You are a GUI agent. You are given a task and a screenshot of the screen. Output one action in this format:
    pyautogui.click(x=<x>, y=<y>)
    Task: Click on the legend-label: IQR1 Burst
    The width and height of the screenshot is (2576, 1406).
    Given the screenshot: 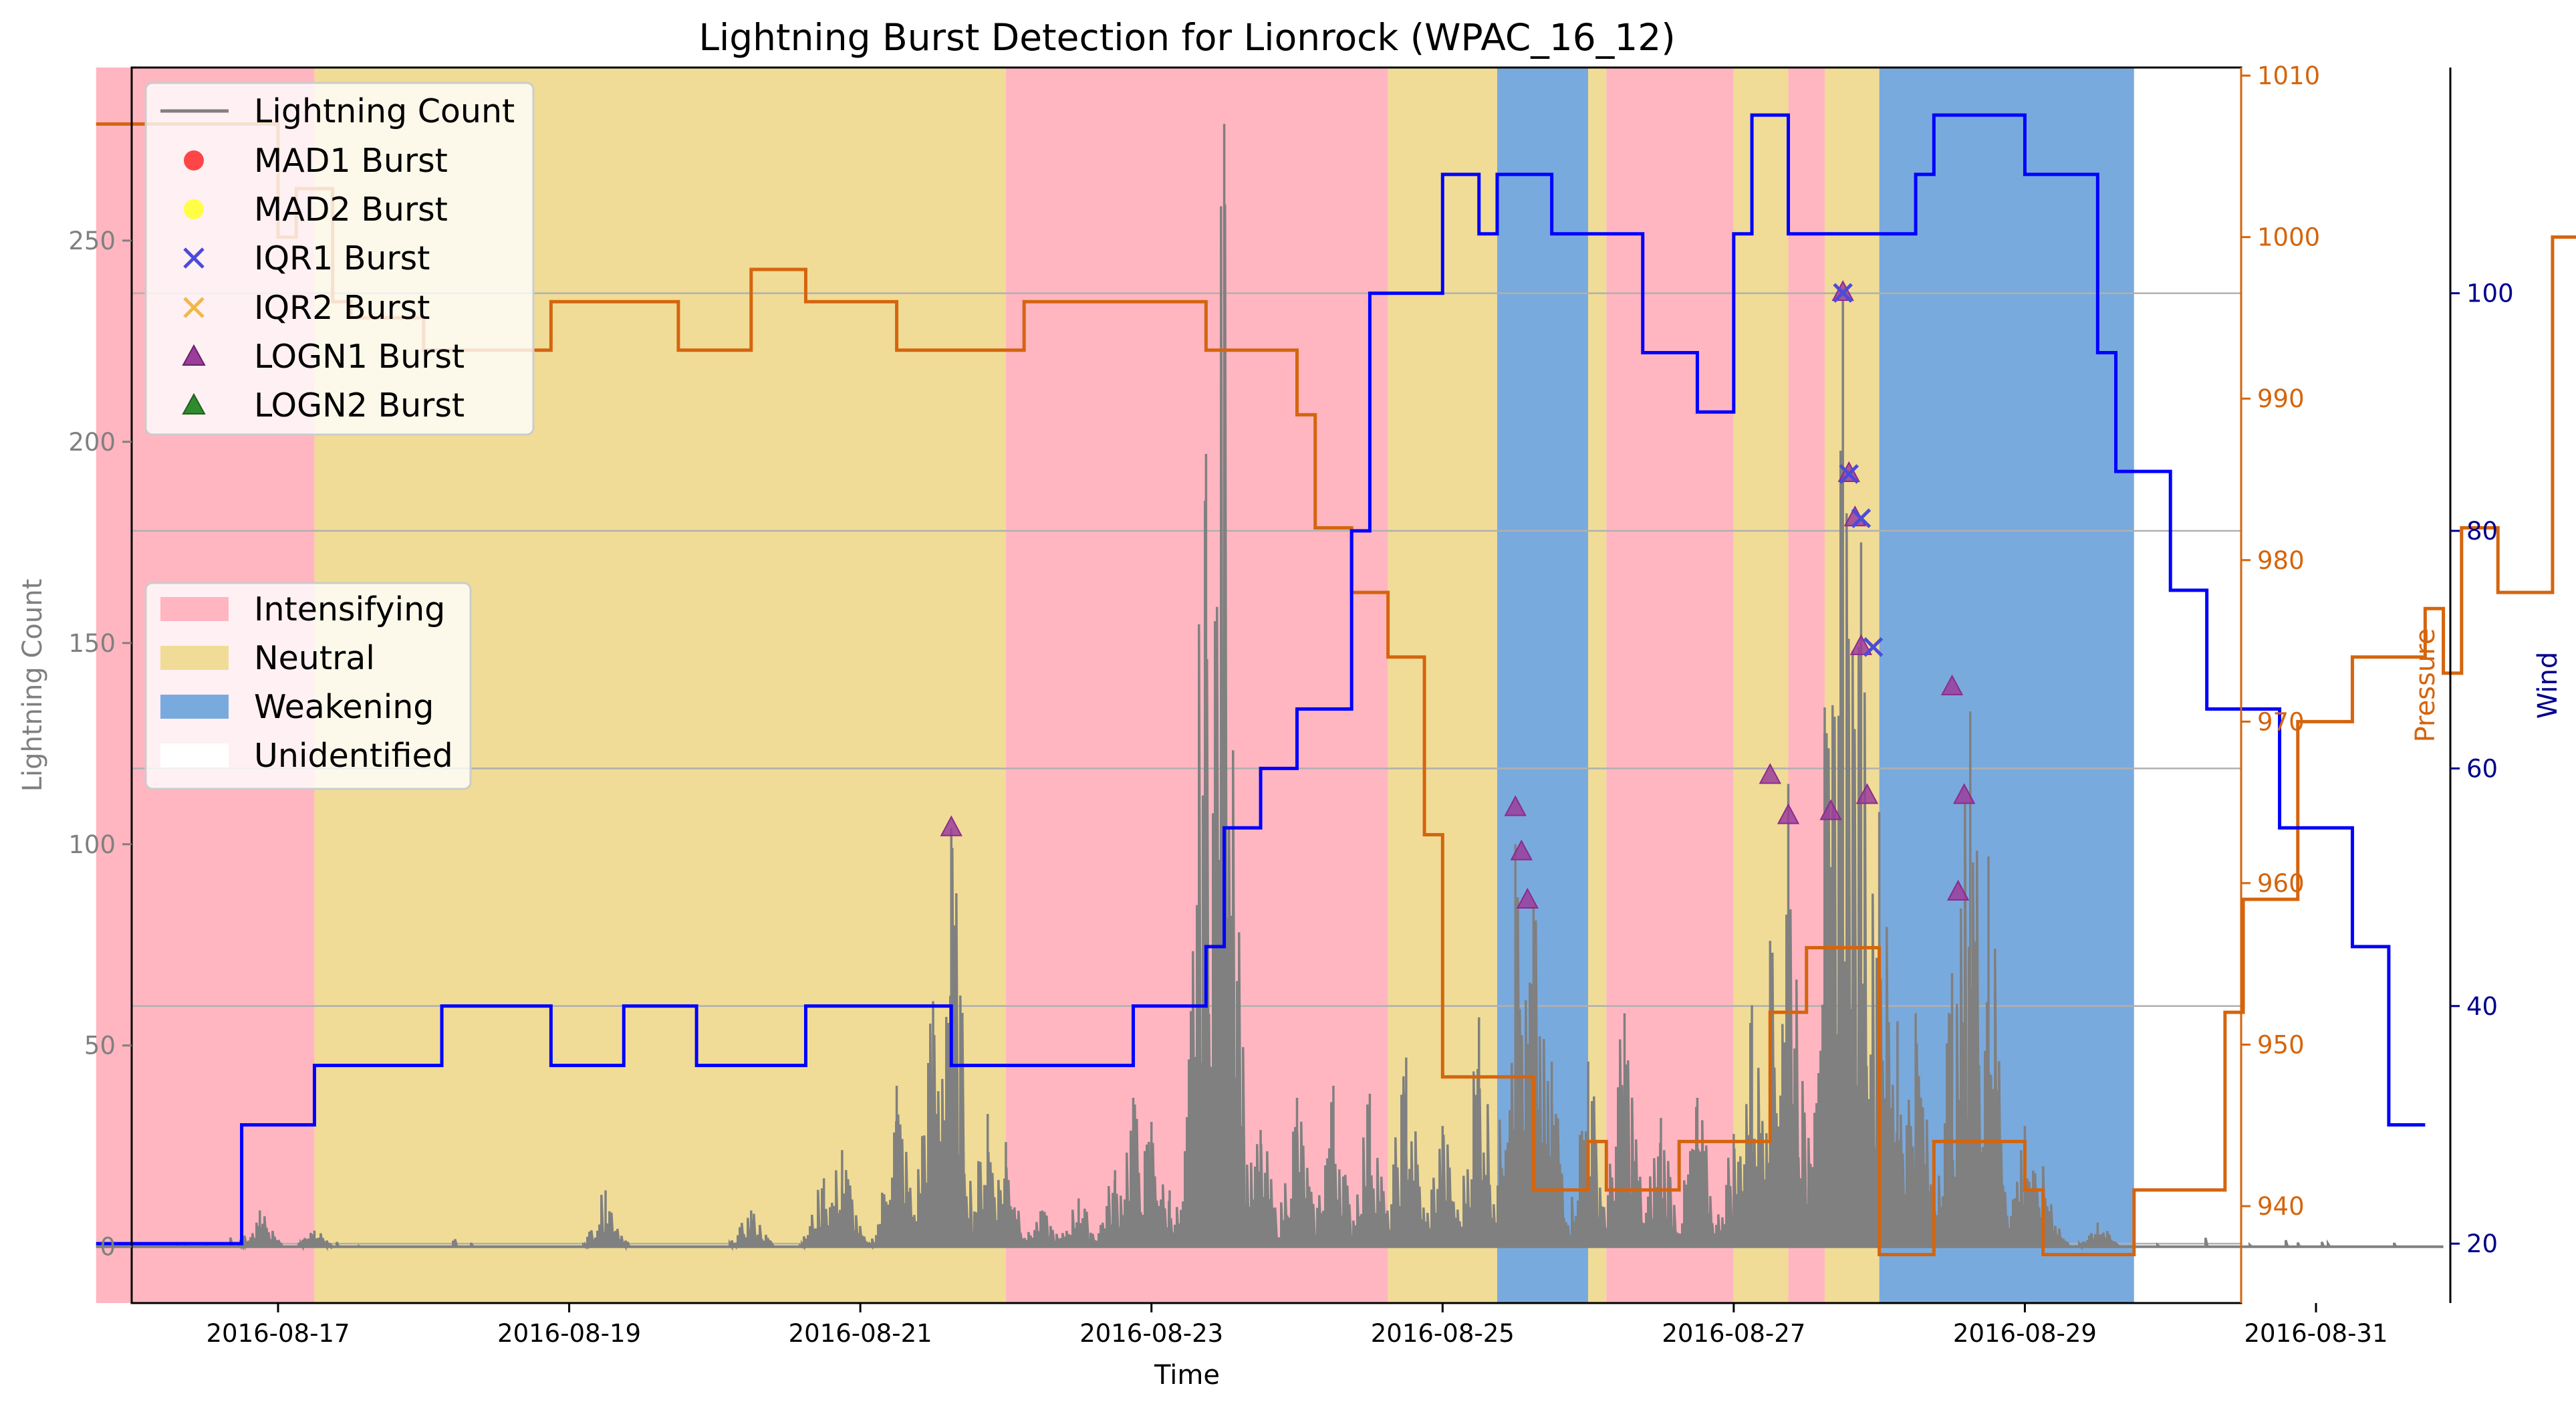 What is the action you would take?
    pyautogui.click(x=342, y=258)
    